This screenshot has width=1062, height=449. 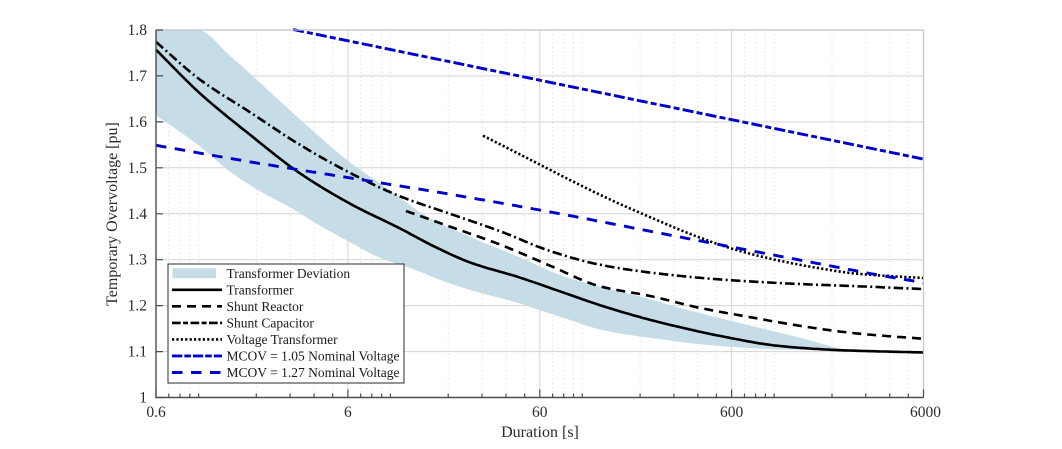 I want to click on svg-text: Duration [s], so click(x=540, y=432).